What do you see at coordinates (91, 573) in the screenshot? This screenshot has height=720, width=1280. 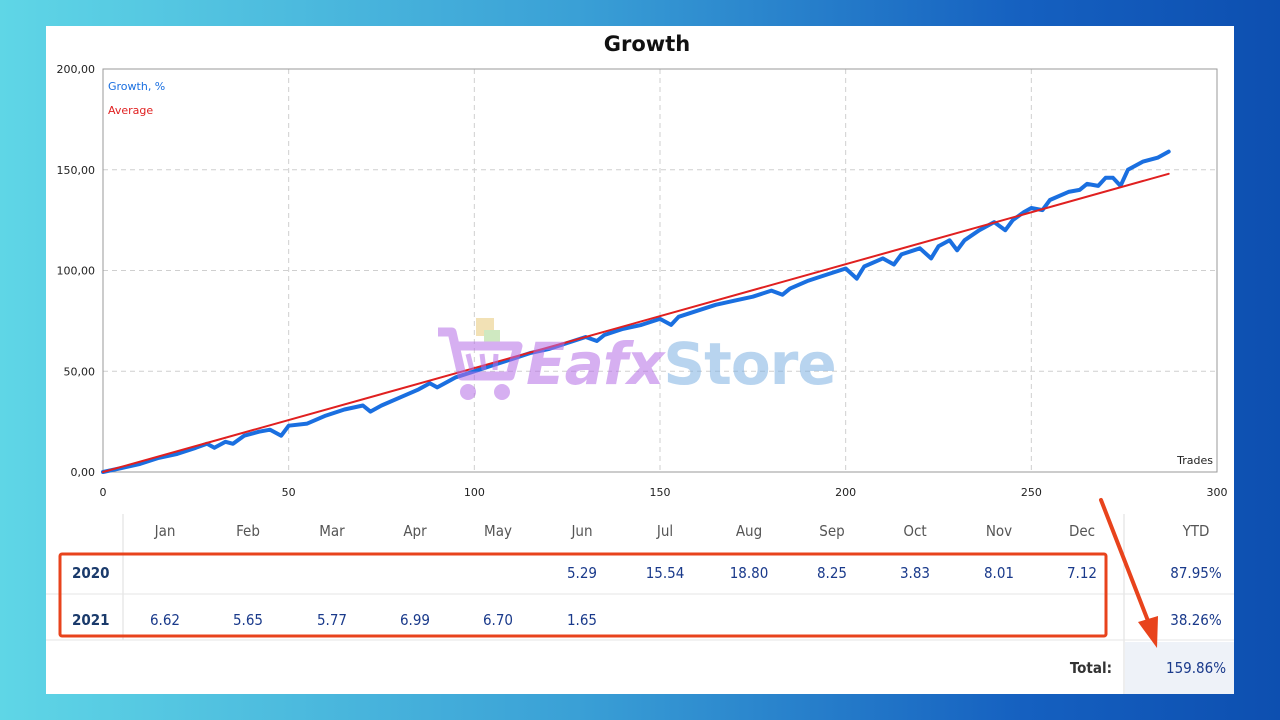 I see `year-label: 2020` at bounding box center [91, 573].